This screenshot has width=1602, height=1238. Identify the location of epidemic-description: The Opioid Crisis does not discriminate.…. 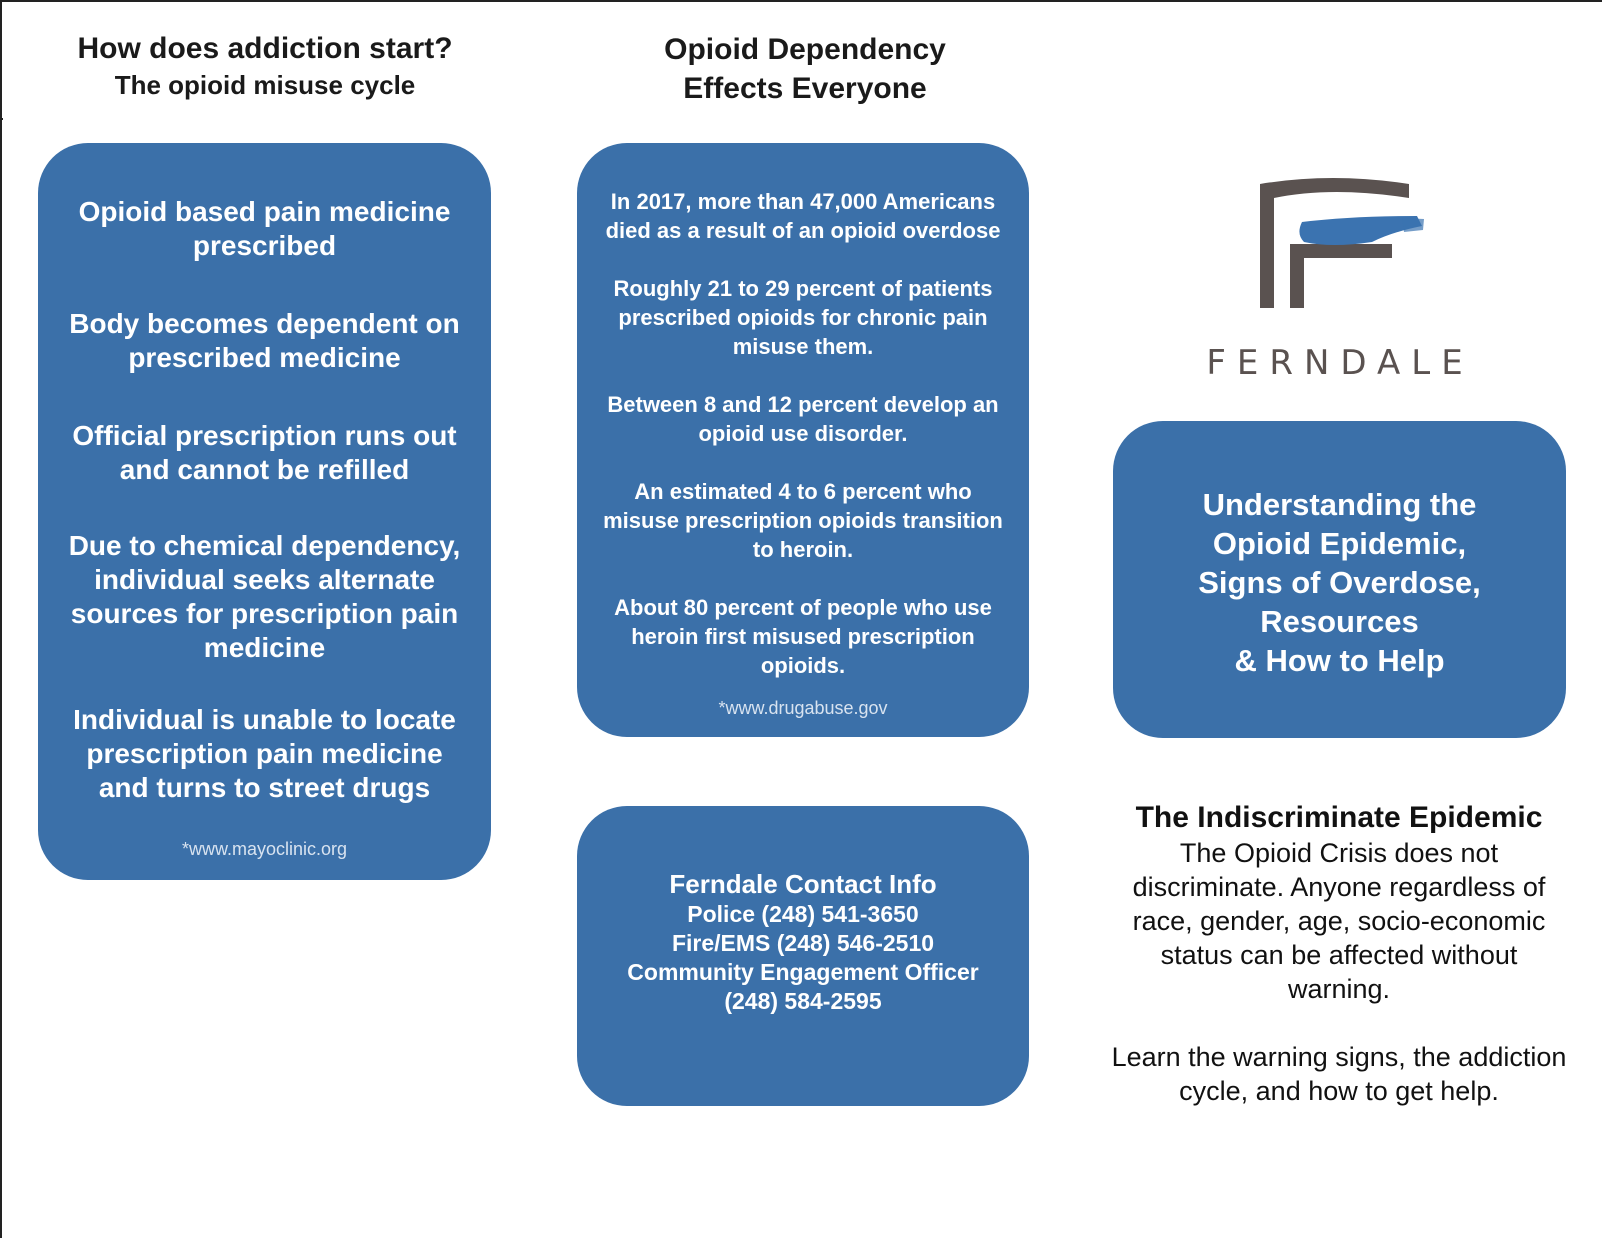
(1339, 921).